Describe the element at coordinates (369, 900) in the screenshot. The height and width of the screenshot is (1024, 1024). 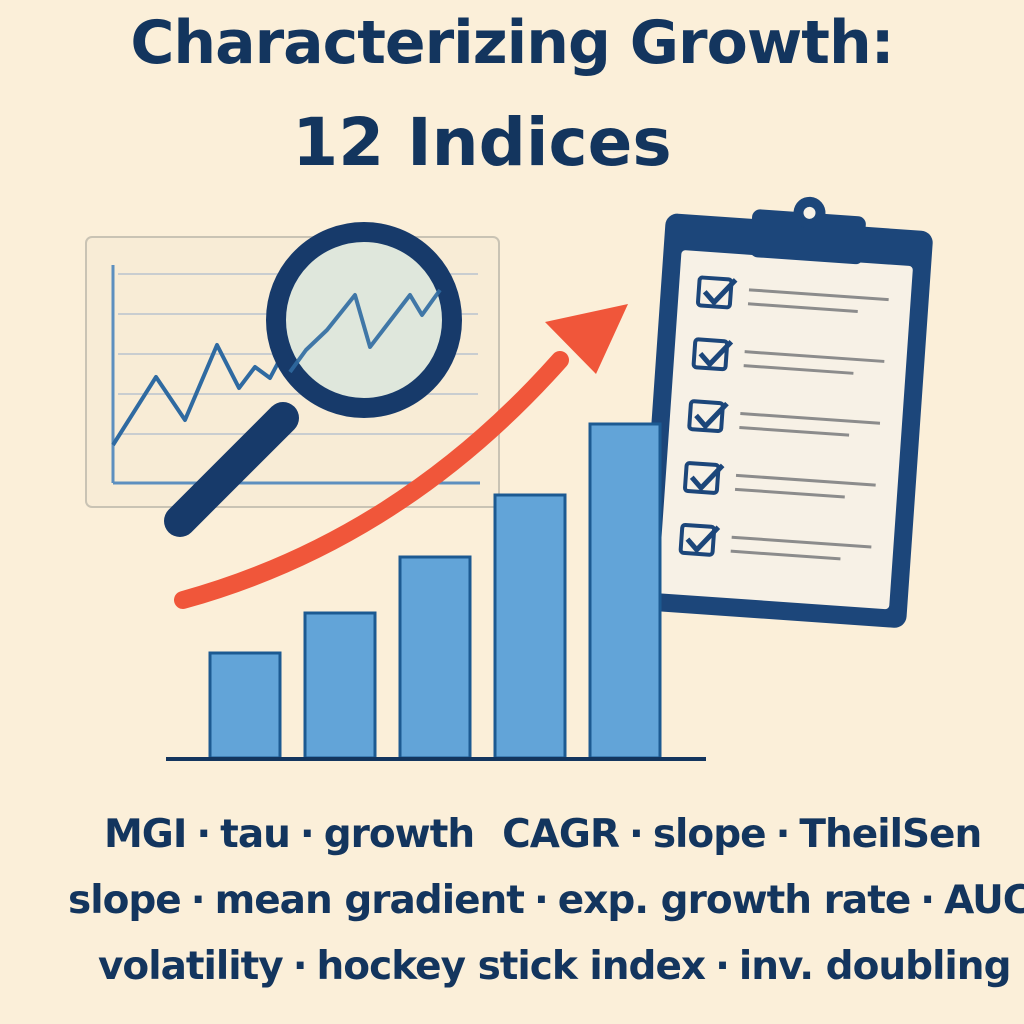
I see `index-label: mean gradient` at that location.